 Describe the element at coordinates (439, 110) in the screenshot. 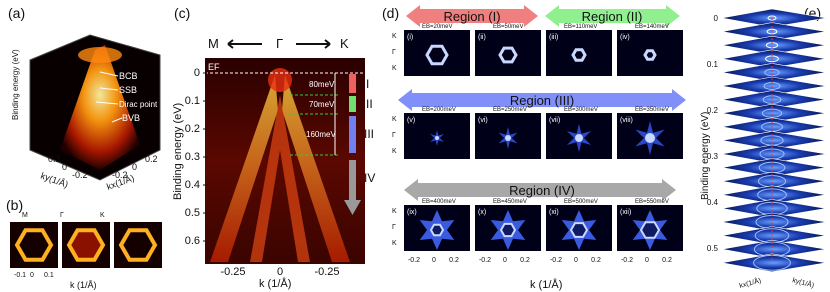

I see `energy: EB=200meV` at that location.